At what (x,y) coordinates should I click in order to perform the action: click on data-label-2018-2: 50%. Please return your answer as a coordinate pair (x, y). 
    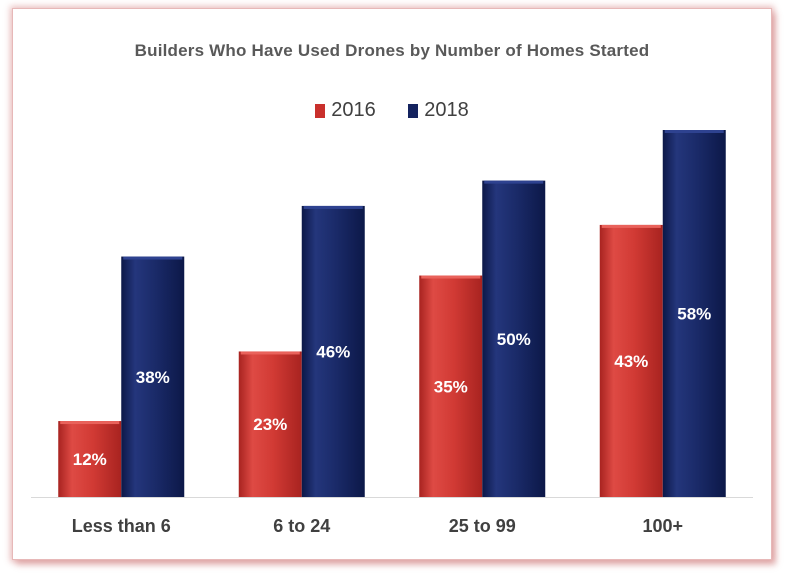
    Looking at the image, I should click on (514, 339).